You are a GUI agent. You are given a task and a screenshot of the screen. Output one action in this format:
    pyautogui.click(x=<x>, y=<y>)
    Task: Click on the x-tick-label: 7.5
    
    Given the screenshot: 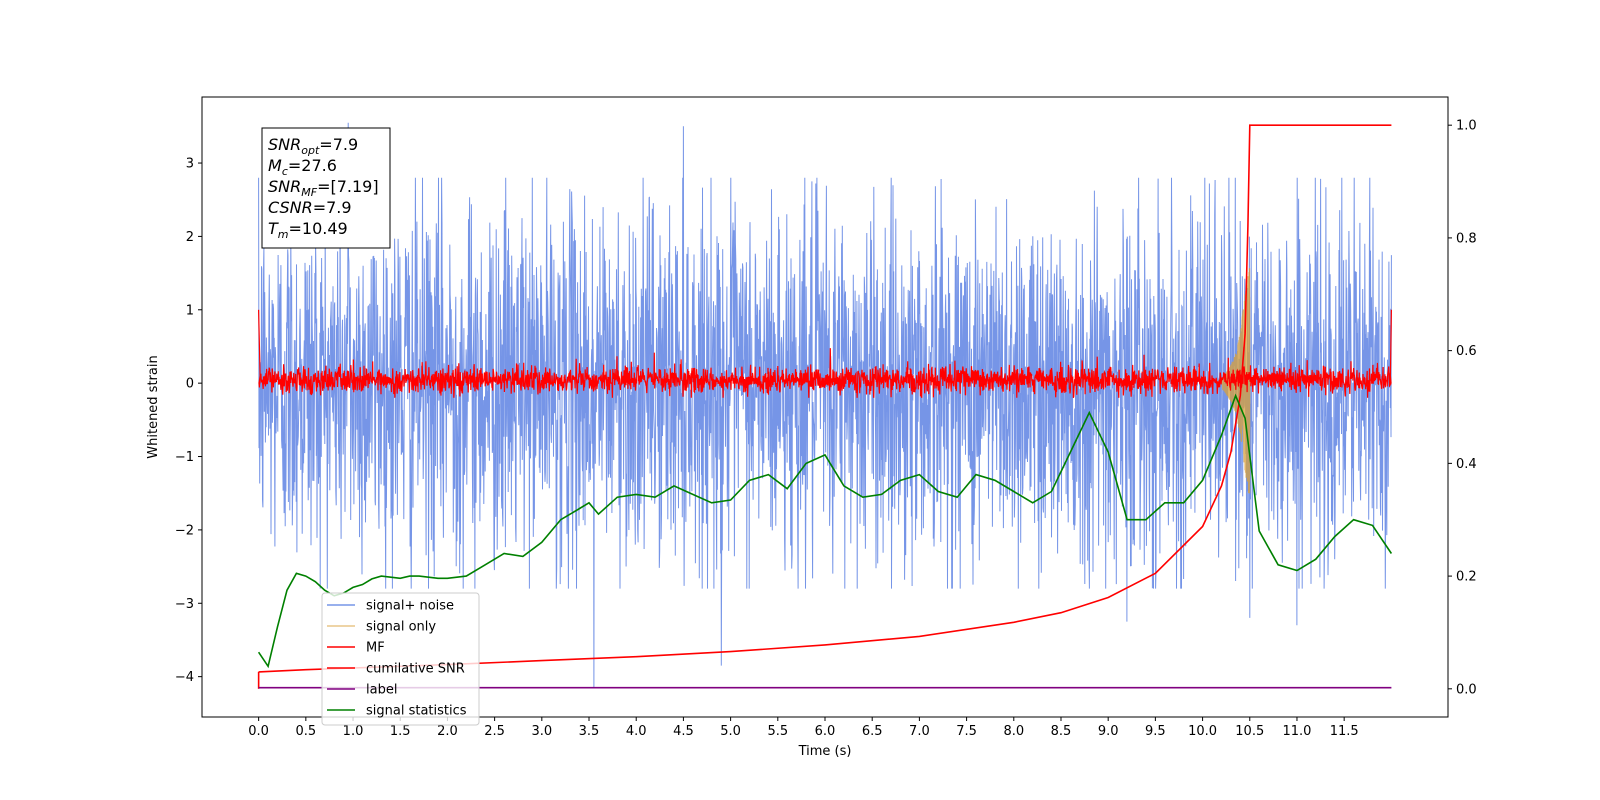 What is the action you would take?
    pyautogui.click(x=966, y=731)
    